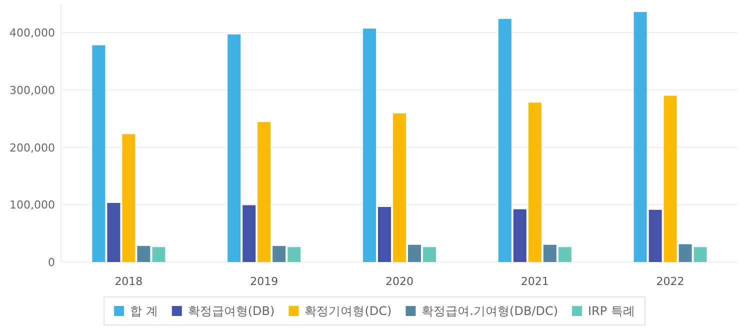 Image resolution: width=749 pixels, height=330 pixels. What do you see at coordinates (400, 281) in the screenshot?
I see `x-tick-label: 2020` at bounding box center [400, 281].